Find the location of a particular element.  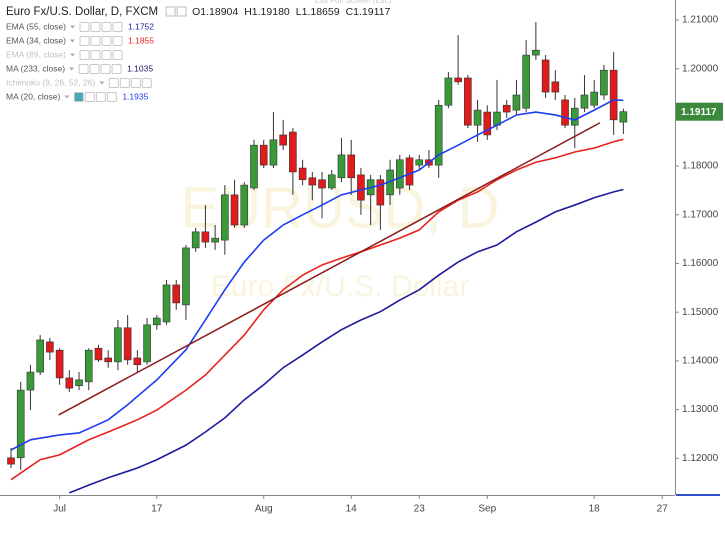

y-tick-label: 1.20000 is located at coordinates (700, 68).